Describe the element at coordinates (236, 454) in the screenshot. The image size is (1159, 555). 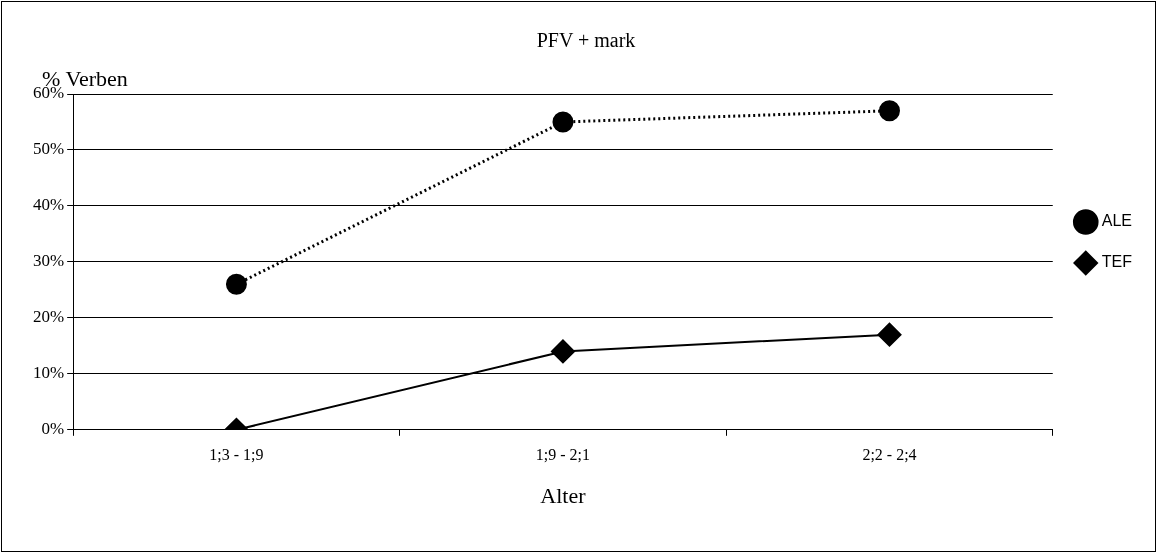
I see `x-tick-label: 1;3 - 1;9` at that location.